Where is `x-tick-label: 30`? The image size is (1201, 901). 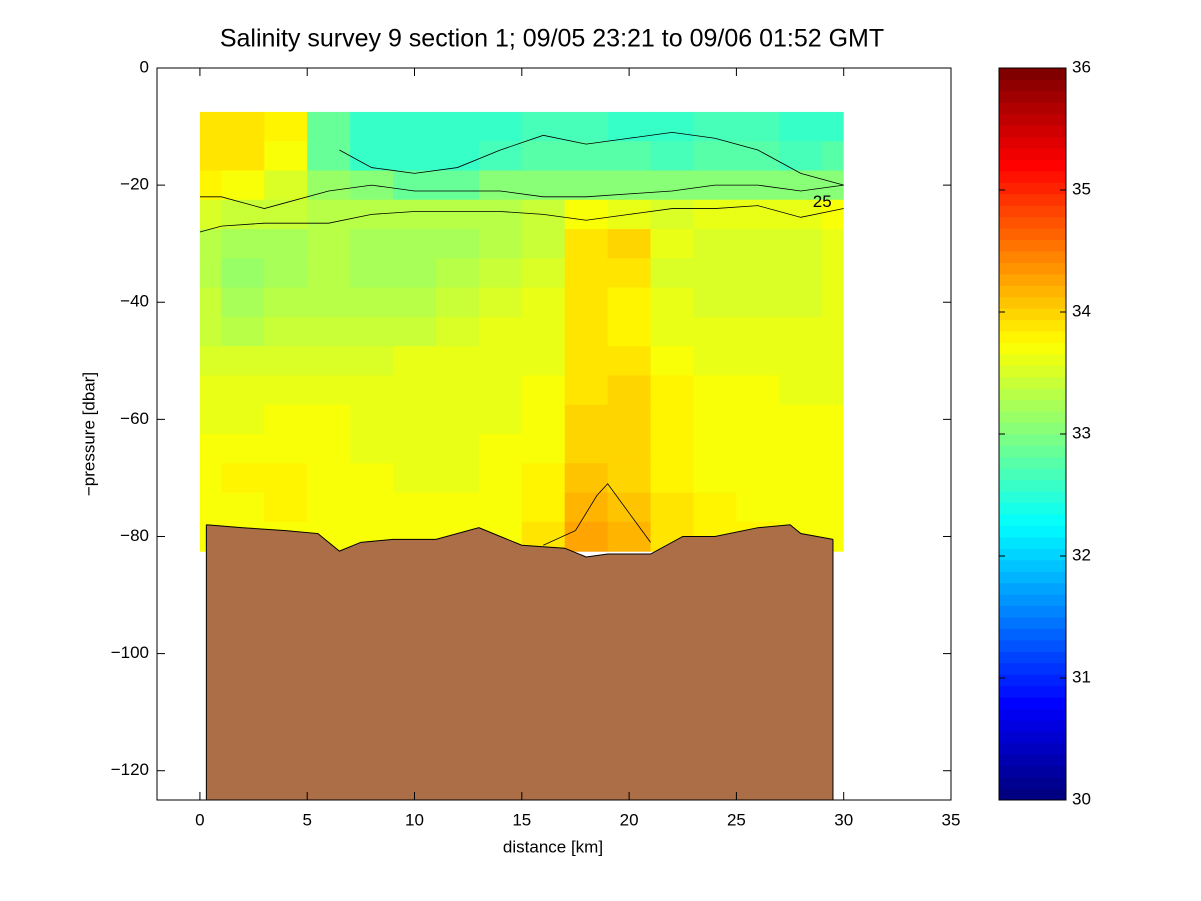
x-tick-label: 30 is located at coordinates (843, 819).